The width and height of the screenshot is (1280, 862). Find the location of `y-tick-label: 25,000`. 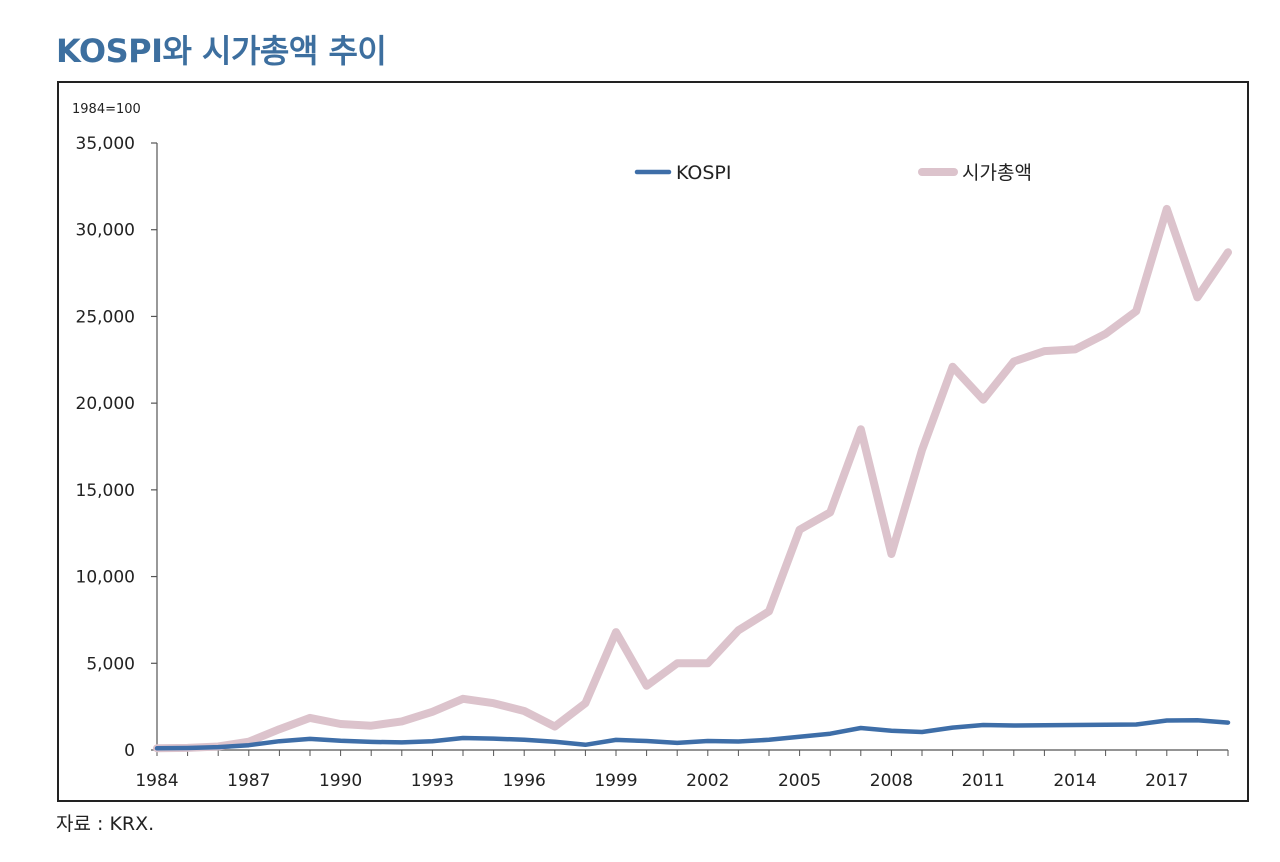

y-tick-label: 25,000 is located at coordinates (105, 317).